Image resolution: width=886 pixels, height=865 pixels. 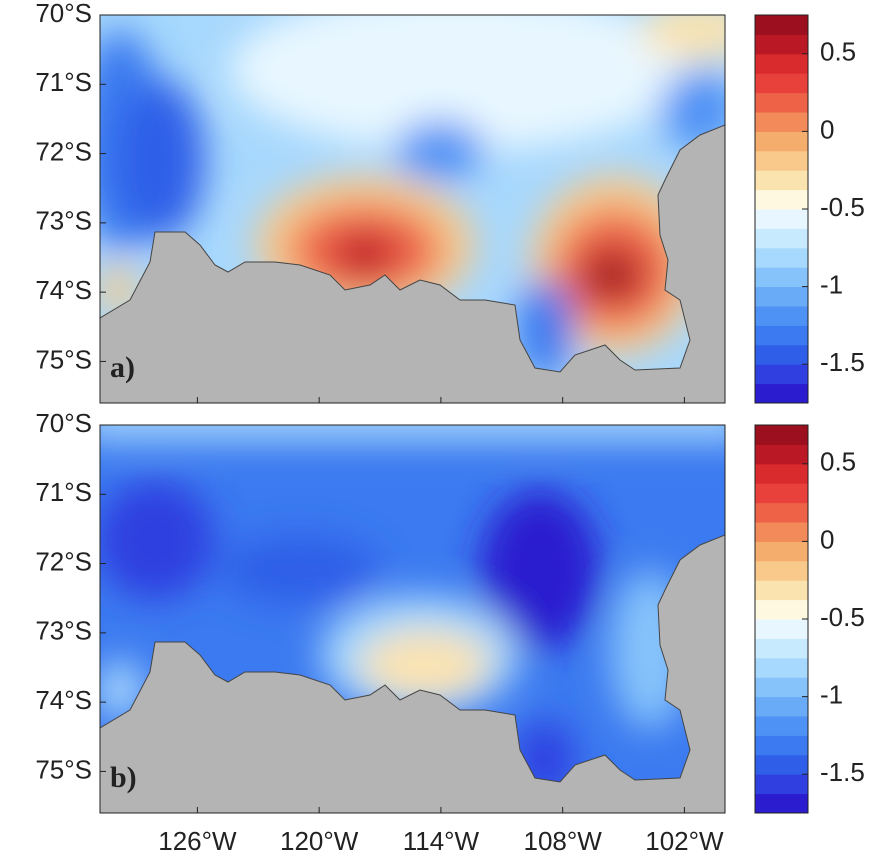 I want to click on lon-tick-label: 114°W, so click(x=441, y=841).